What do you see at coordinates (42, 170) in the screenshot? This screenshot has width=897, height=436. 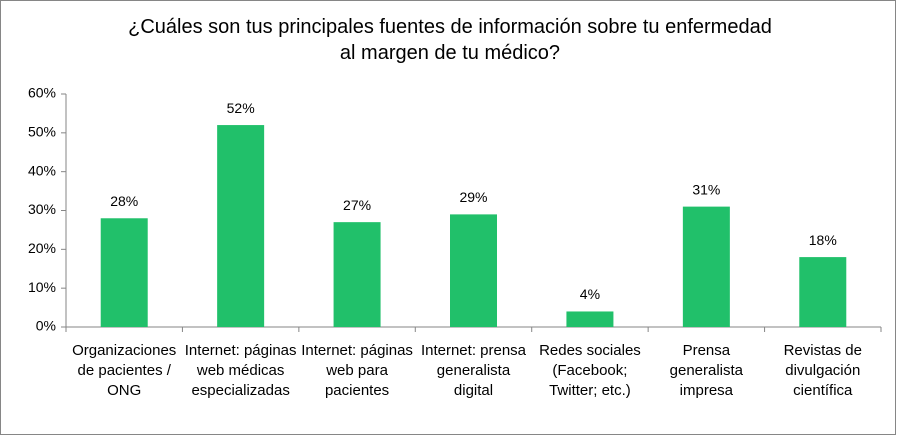 I see `y-tick-label: 40%` at bounding box center [42, 170].